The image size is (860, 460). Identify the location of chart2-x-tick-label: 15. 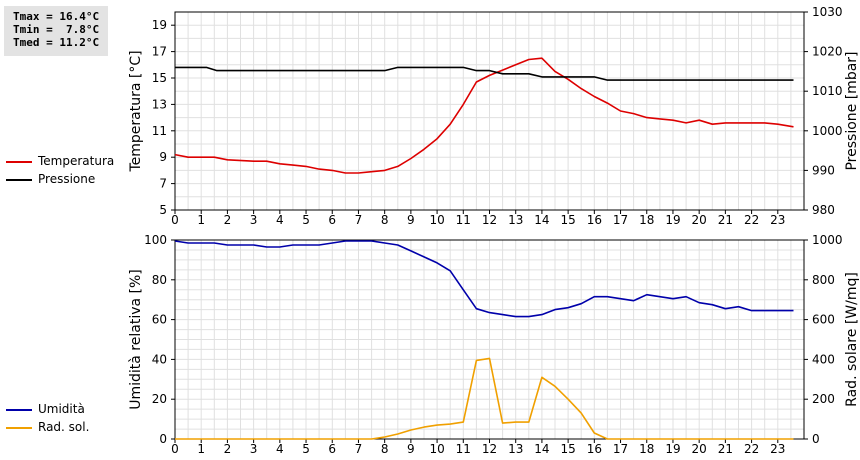
(567, 449).